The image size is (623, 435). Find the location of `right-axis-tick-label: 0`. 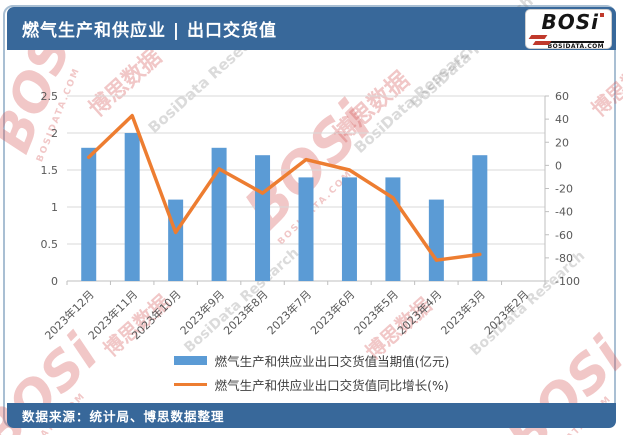

right-axis-tick-label: 0 is located at coordinates (558, 165).